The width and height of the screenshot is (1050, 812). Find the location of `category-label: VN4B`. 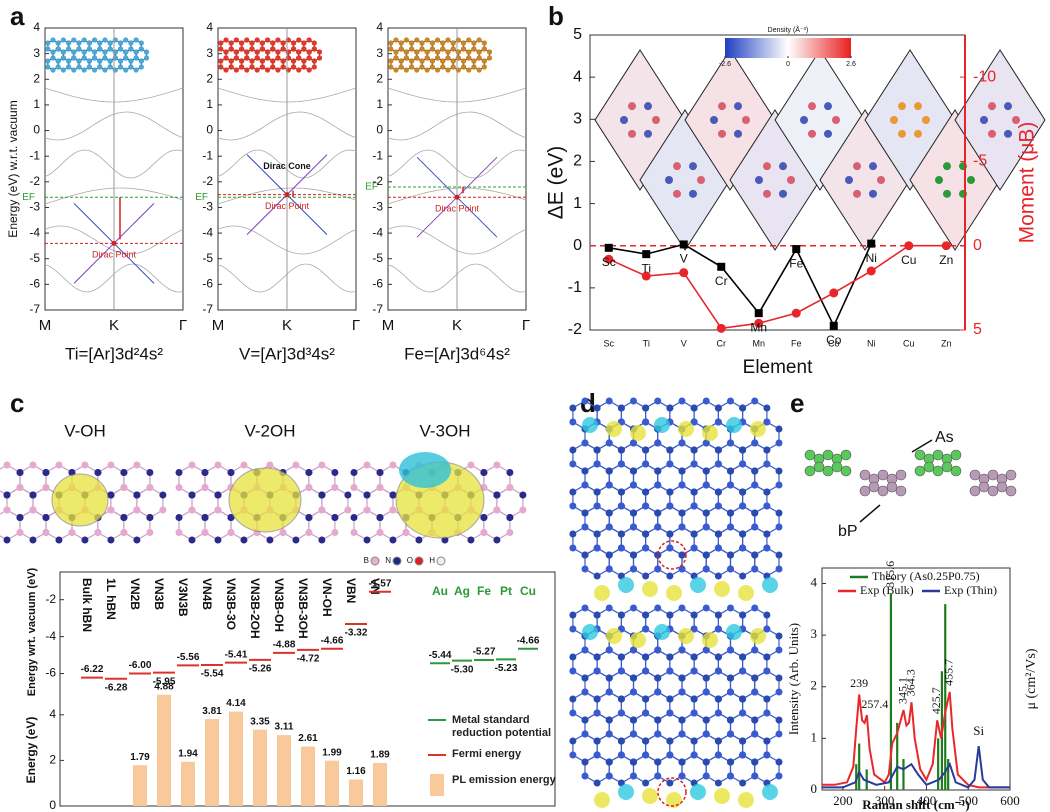

category-label: VN4B is located at coordinates (207, 594).